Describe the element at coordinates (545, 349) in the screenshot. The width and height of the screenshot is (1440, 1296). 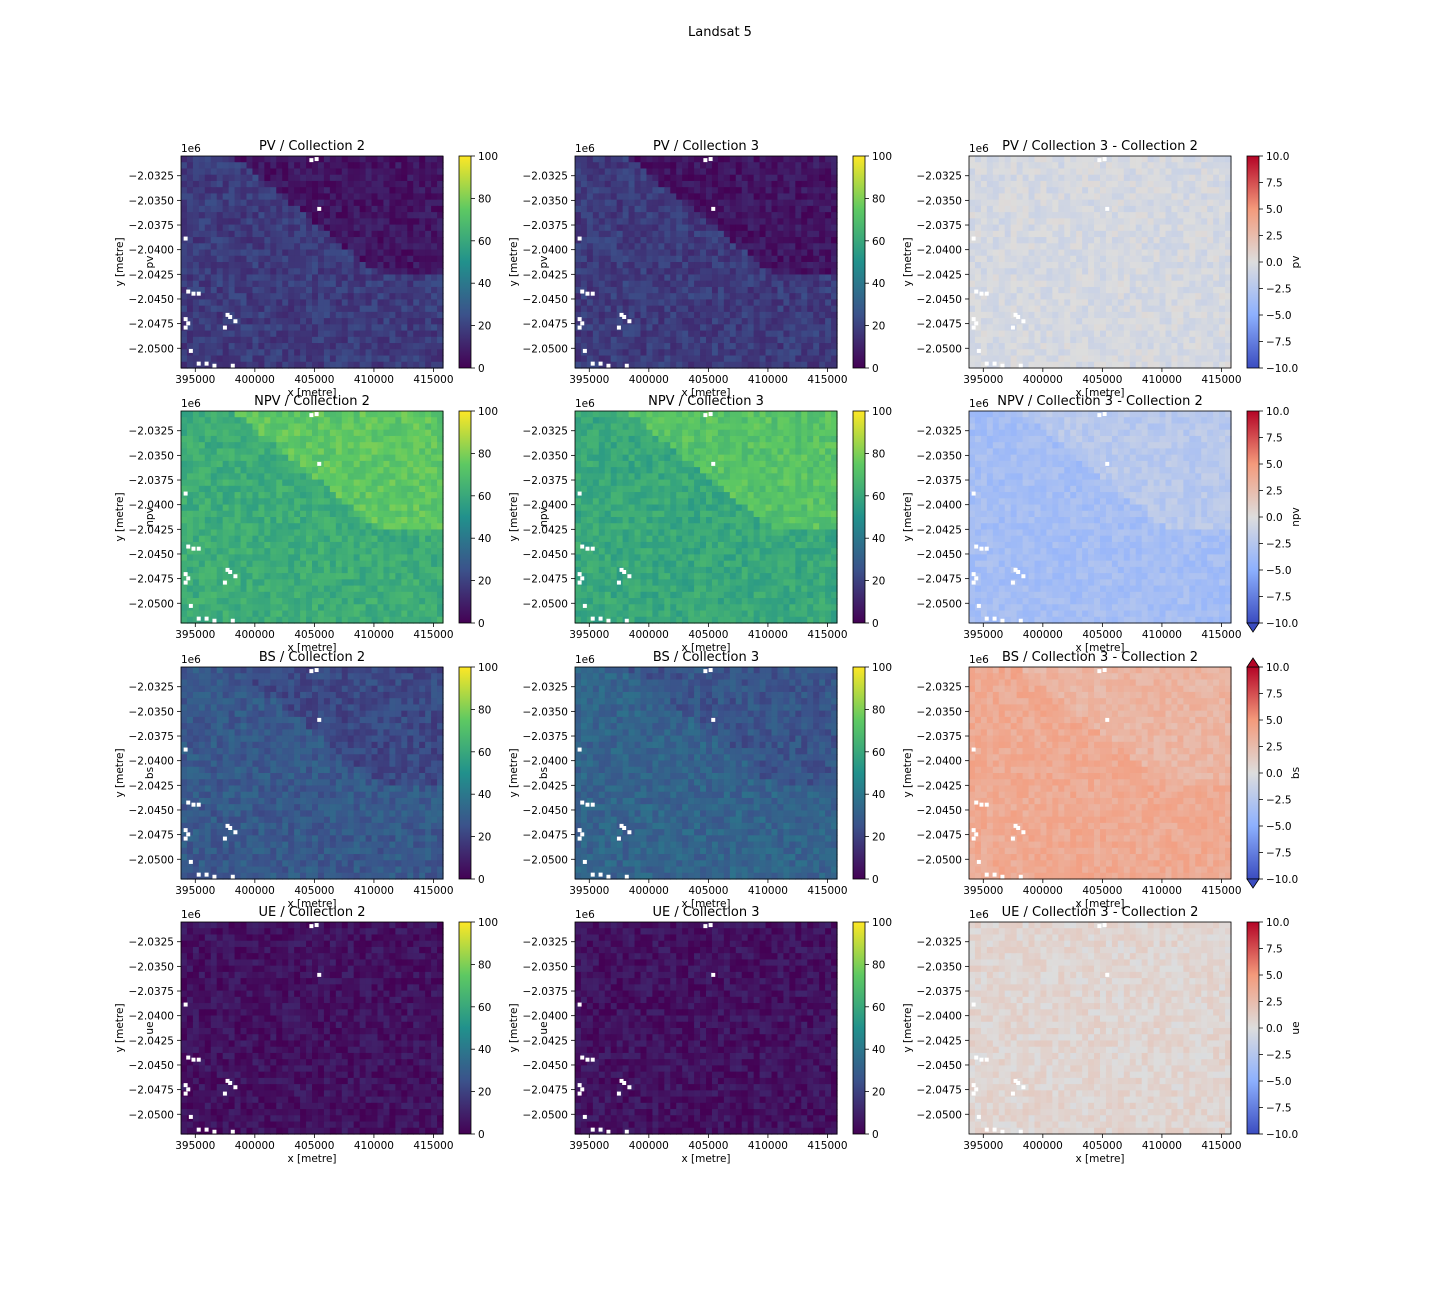
I see `y-tick-label: −2.0500` at that location.